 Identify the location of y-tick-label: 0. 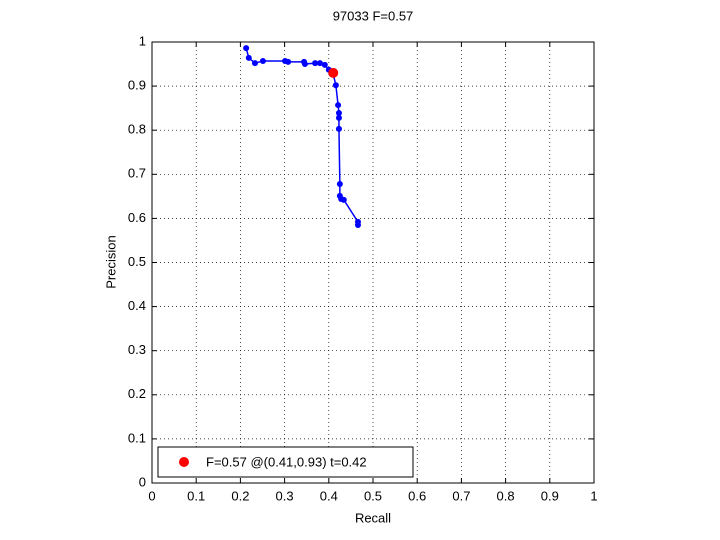
(142, 481).